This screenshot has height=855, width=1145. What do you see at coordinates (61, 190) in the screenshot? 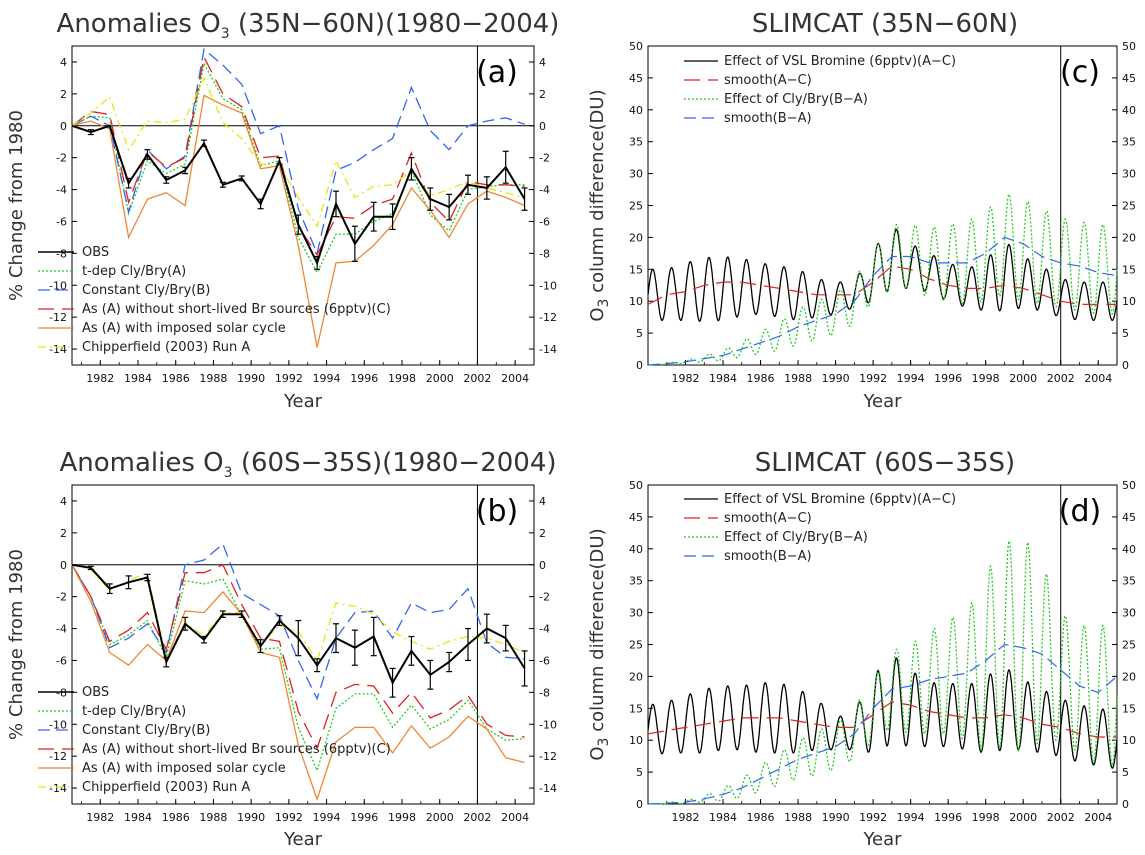
I see `y-tick-label: -4` at bounding box center [61, 190].